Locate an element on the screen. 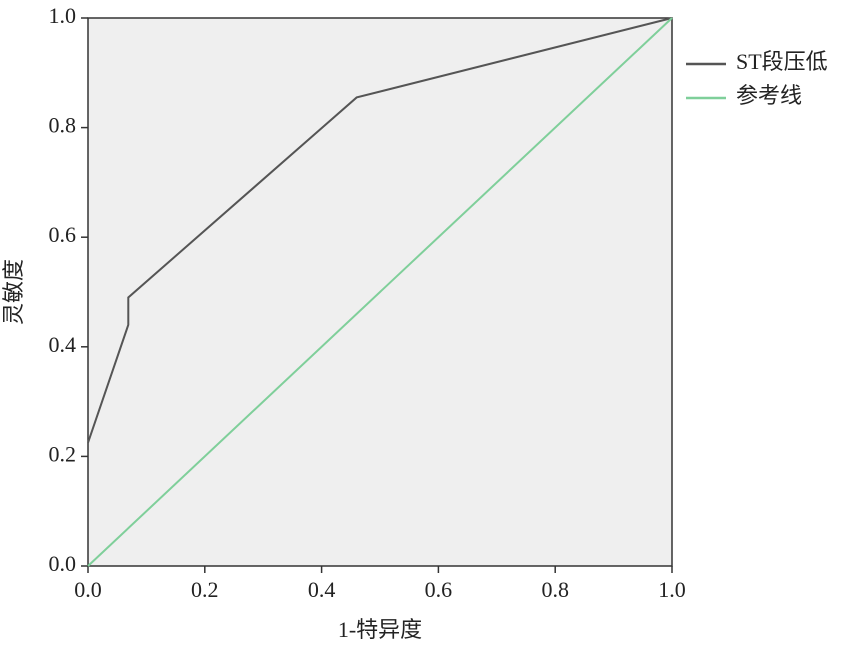 The height and width of the screenshot is (648, 858). x-tick-label: 0.2 is located at coordinates (205, 589).